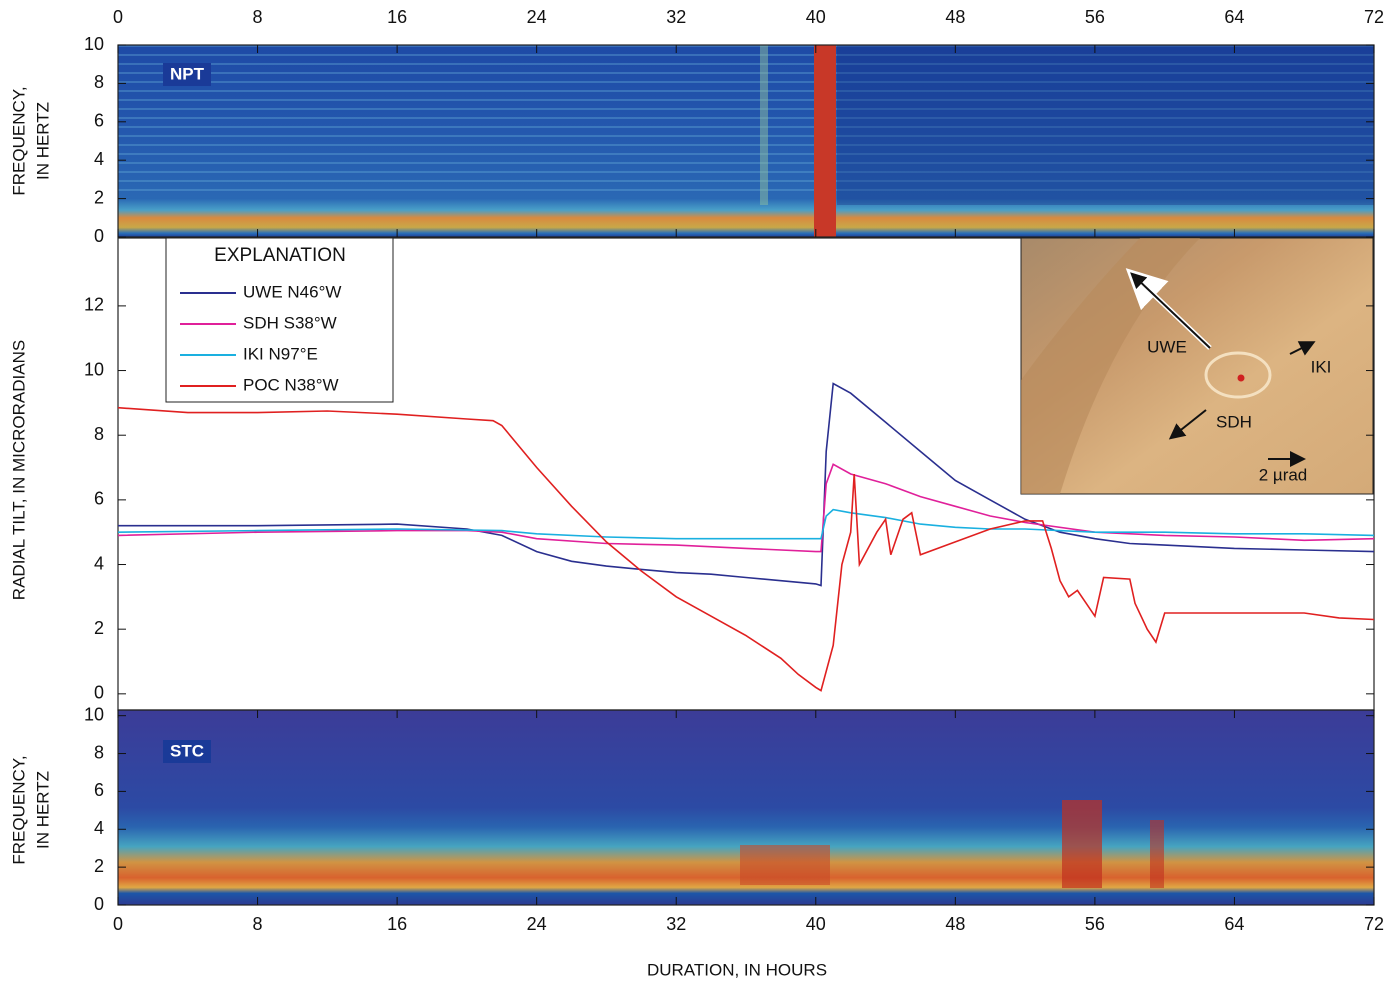 This screenshot has width=1400, height=984. I want to click on spectrogram-texture, so click(746, 120).